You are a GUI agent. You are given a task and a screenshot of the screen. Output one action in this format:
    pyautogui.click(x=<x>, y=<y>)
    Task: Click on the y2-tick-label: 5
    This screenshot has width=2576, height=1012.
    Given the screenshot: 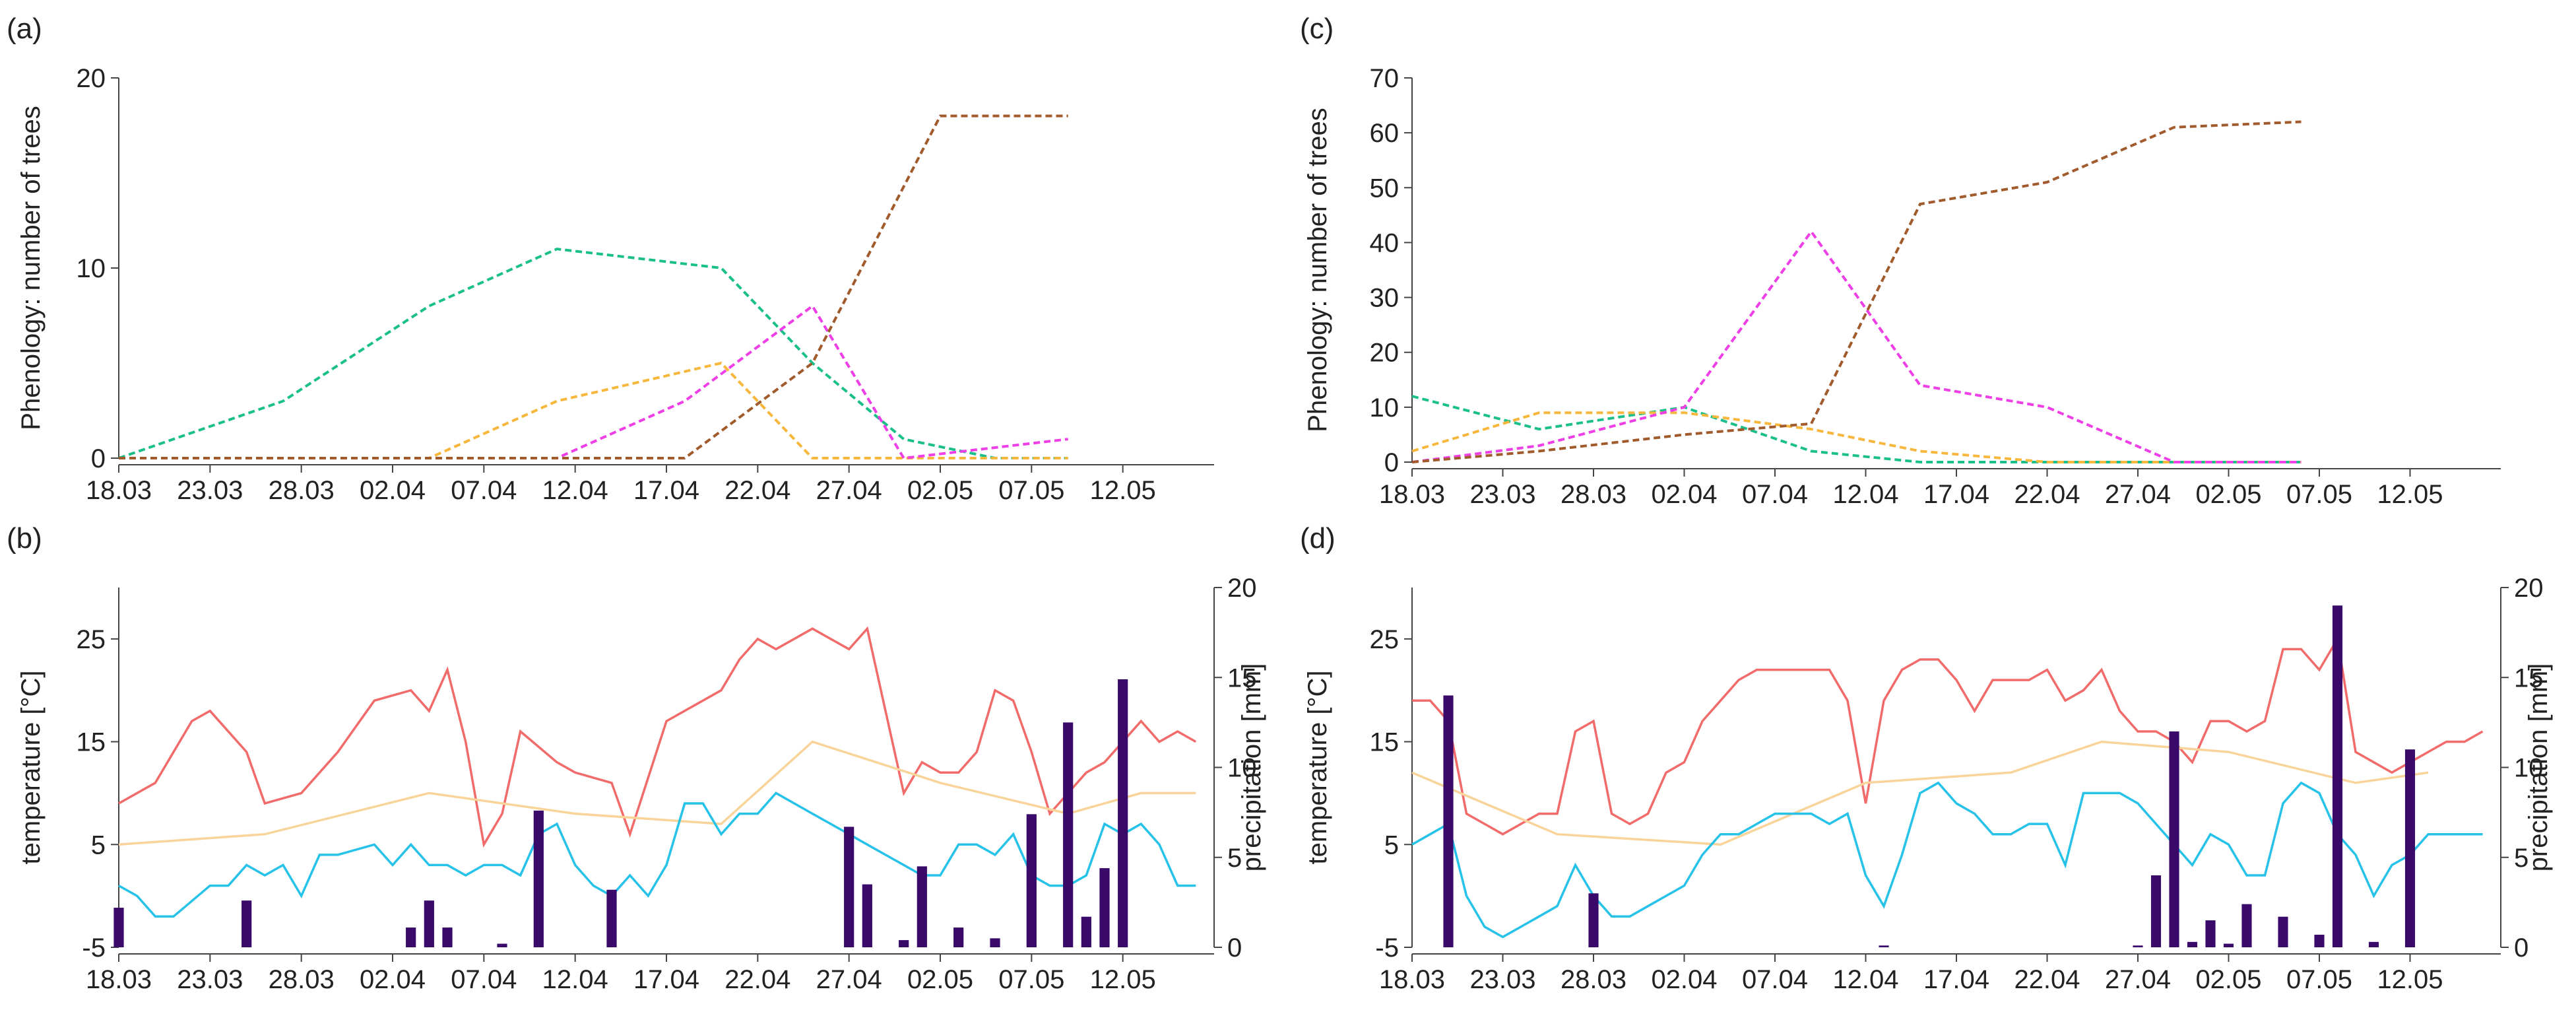 What is the action you would take?
    pyautogui.click(x=2521, y=858)
    